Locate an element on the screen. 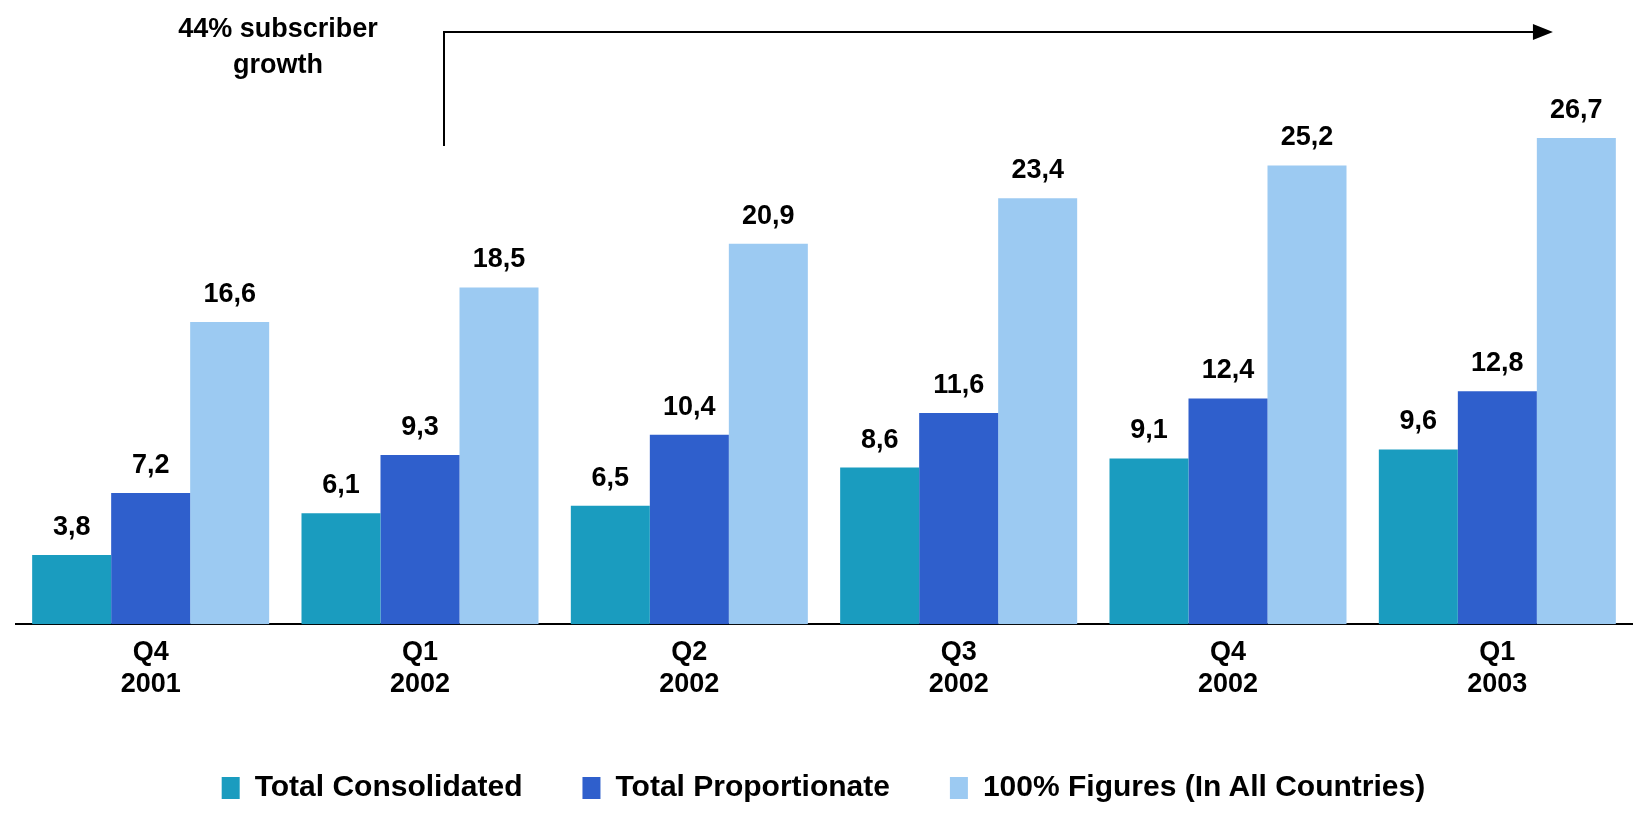 The image size is (1648, 821). data-label: 12,8 is located at coordinates (1497, 362).